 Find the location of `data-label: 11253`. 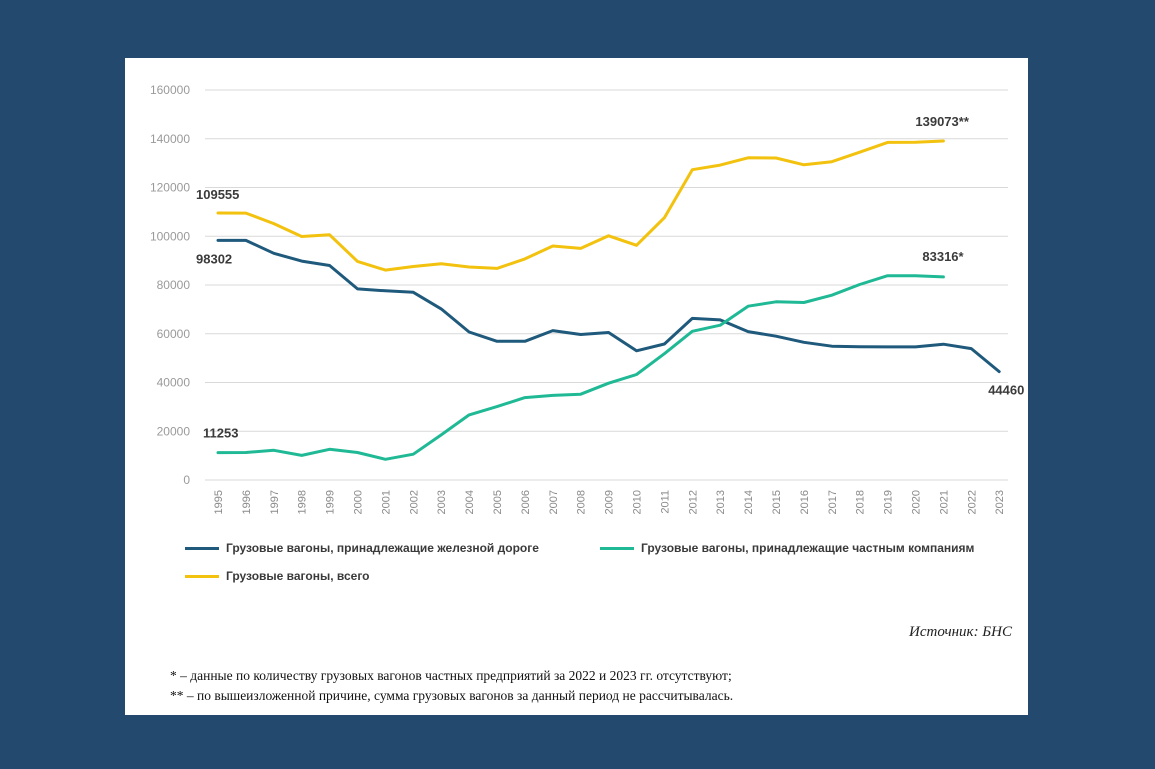

data-label: 11253 is located at coordinates (220, 433).